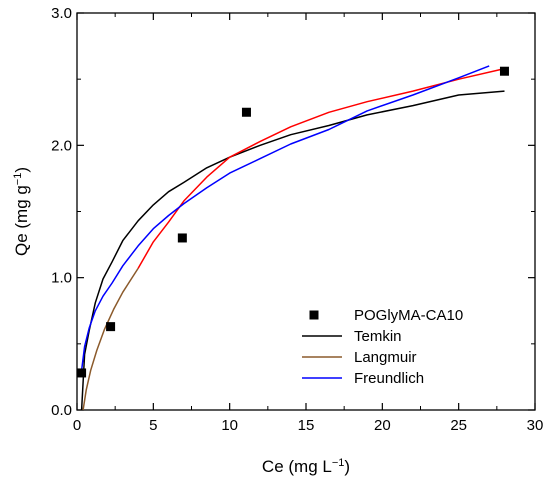 Image resolution: width=550 pixels, height=486 pixels. What do you see at coordinates (297, 466) in the screenshot?
I see `x-axis-label-main: Ce (mg L` at bounding box center [297, 466].